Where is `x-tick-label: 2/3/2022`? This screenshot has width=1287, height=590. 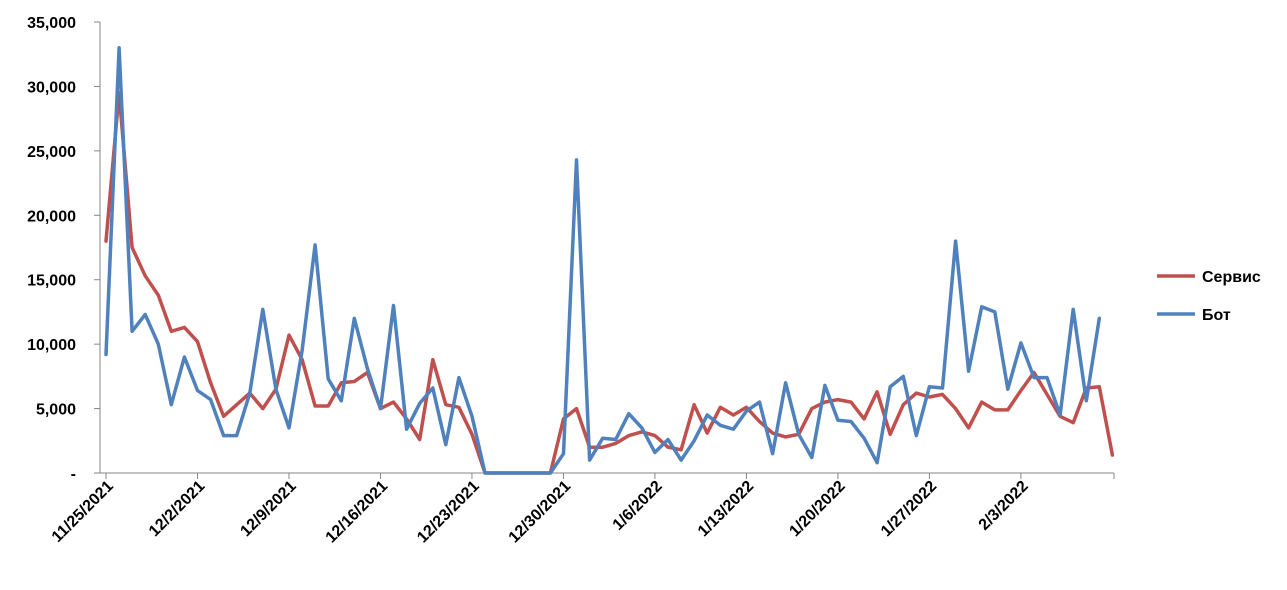
x-tick-label: 2/3/2022 is located at coordinates (1004, 506).